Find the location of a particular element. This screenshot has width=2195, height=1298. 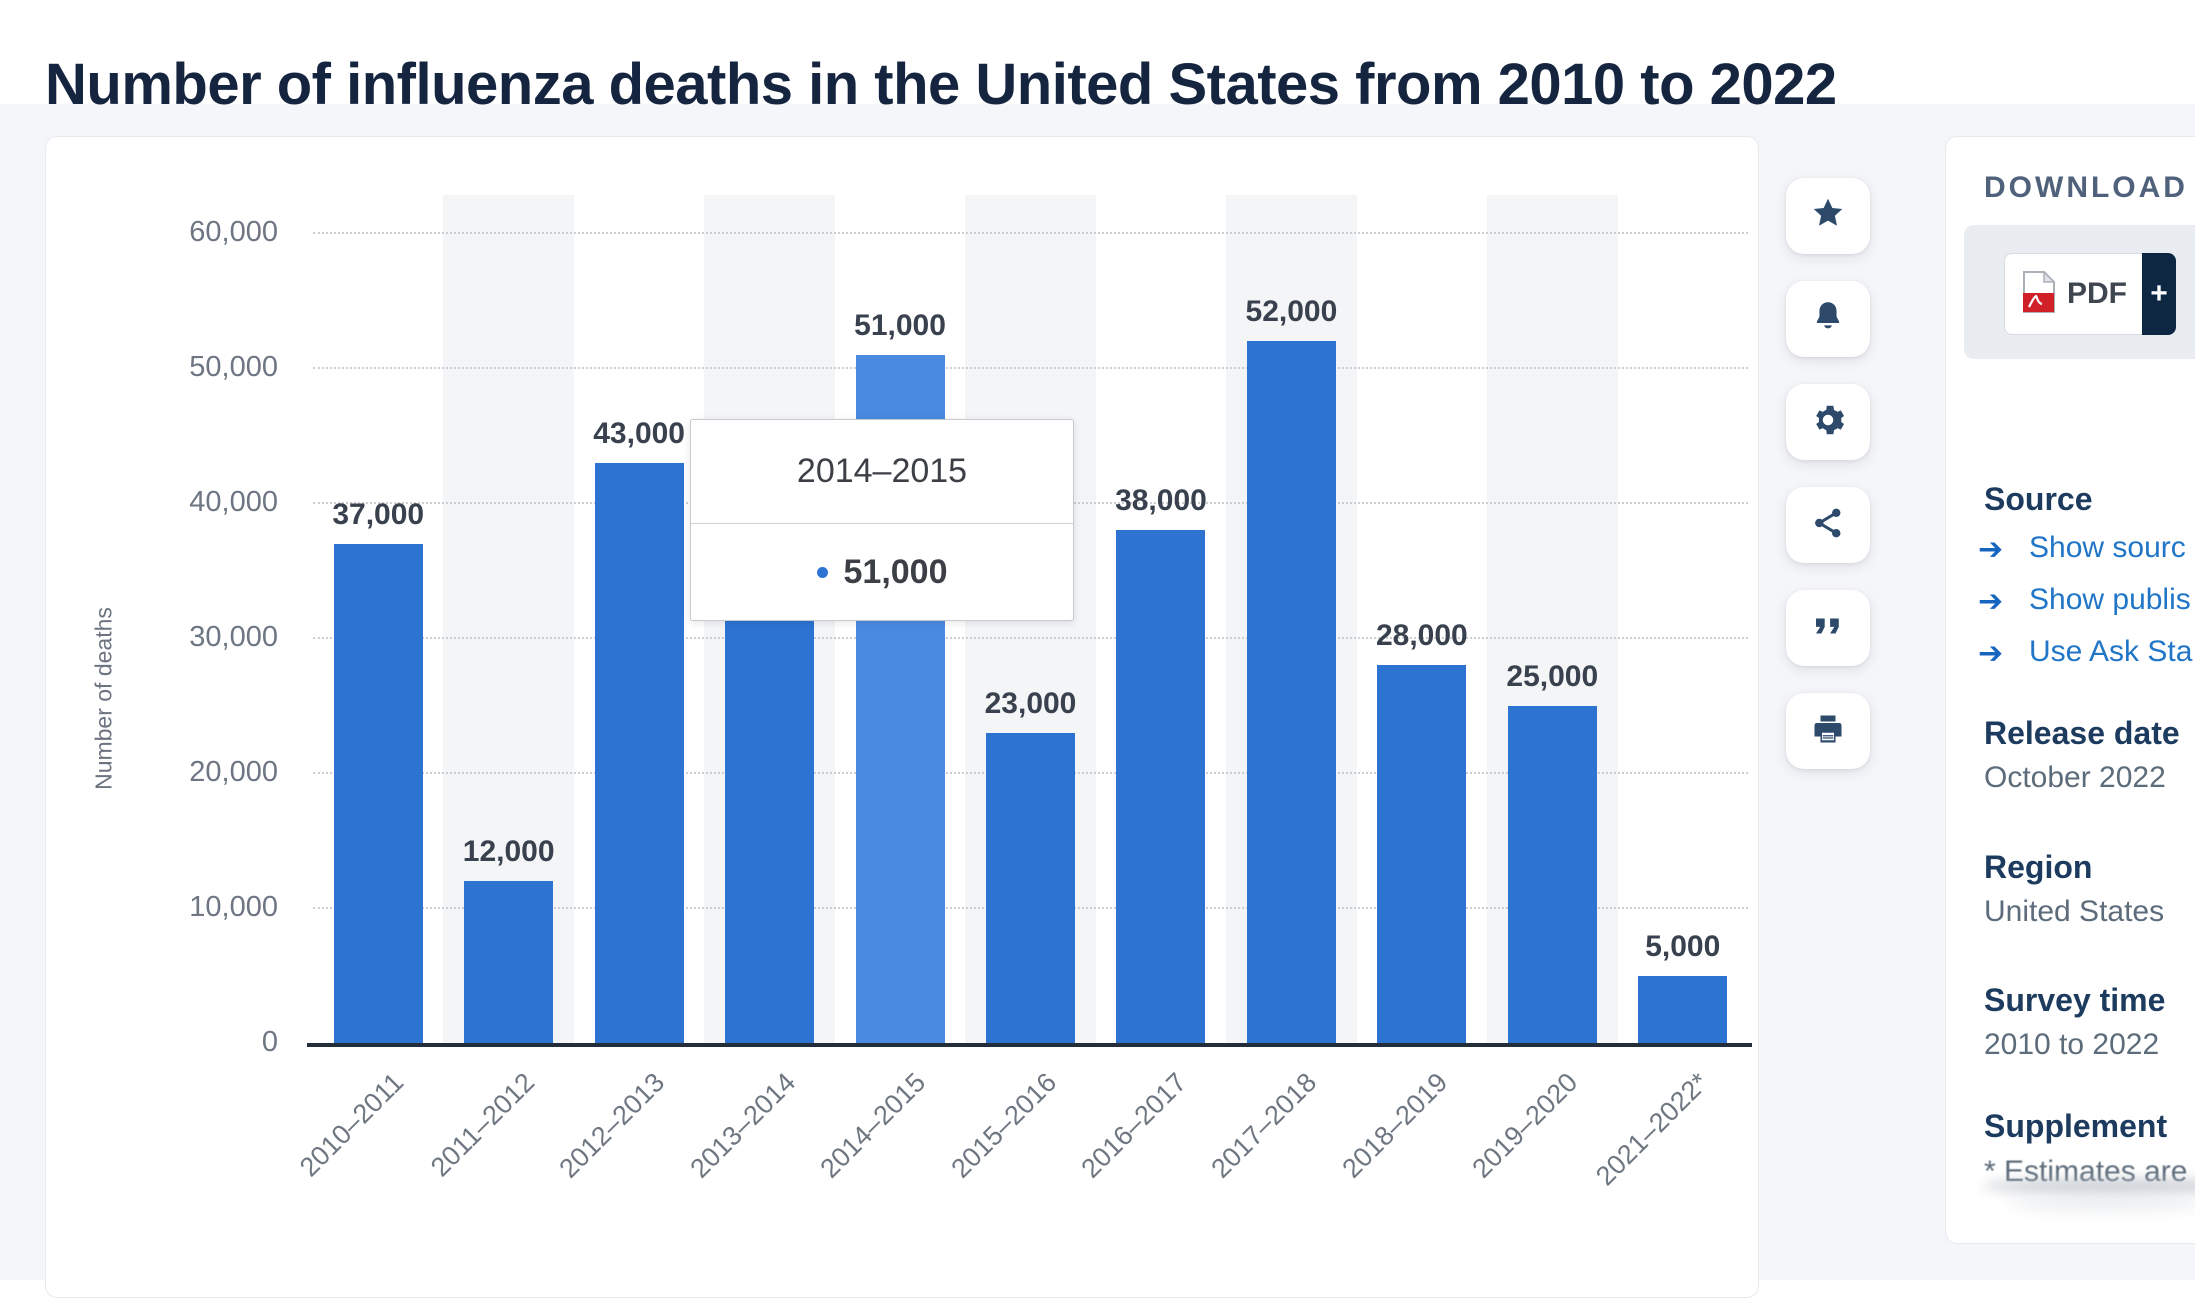

download-more-button: + is located at coordinates (2159, 294).